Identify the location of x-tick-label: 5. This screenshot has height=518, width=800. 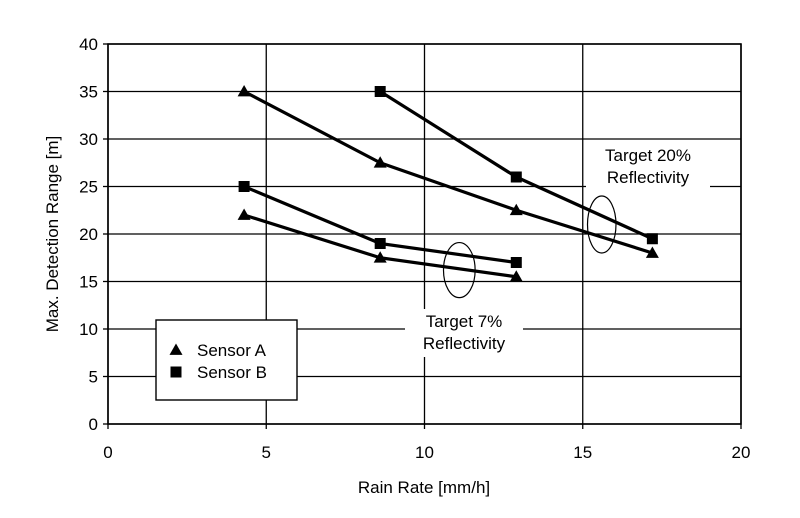
(266, 452).